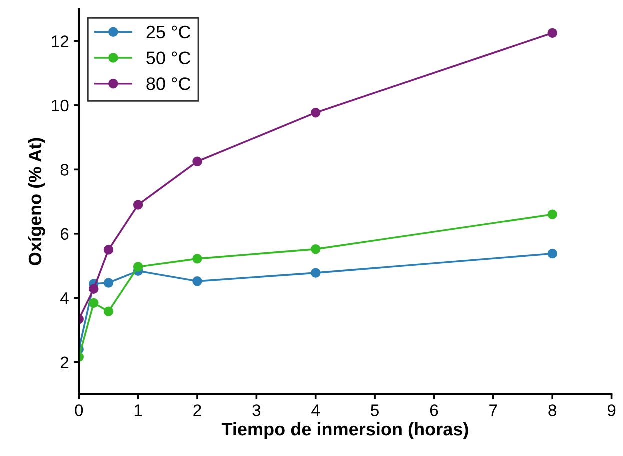 The image size is (623, 456). Describe the element at coordinates (316, 410) in the screenshot. I see `x-tick-label: 4` at that location.